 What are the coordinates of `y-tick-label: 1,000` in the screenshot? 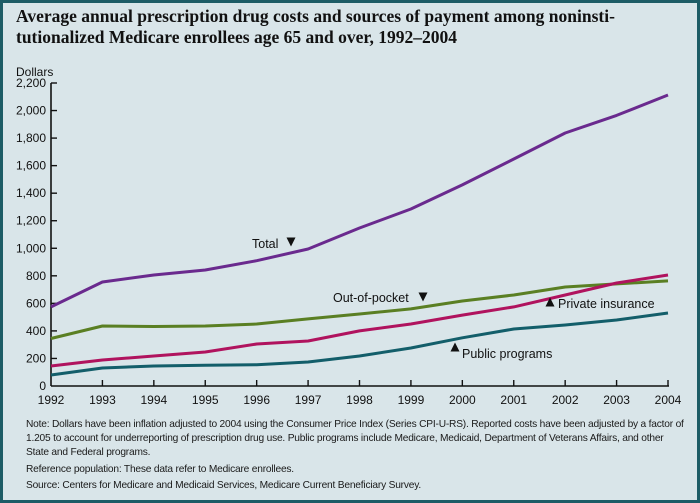 It's located at (31, 248).